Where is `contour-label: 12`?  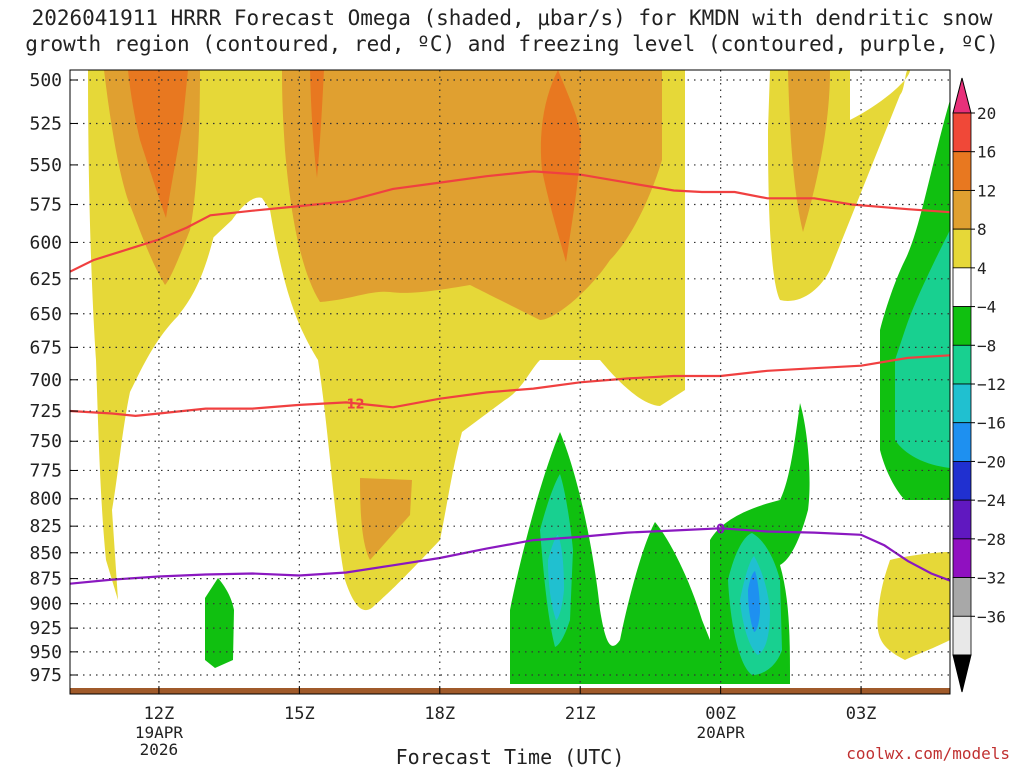 contour-label: 12 is located at coordinates (355, 404).